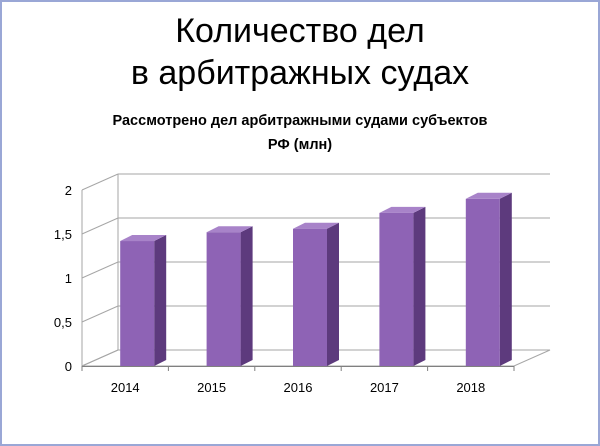  What do you see at coordinates (143, 238) in the screenshot?
I see `bar-top-2014` at bounding box center [143, 238].